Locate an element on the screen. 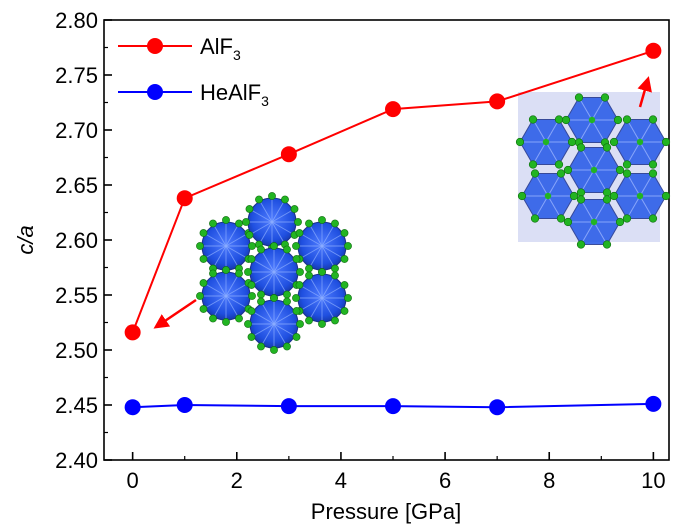 This screenshot has height=527, width=675. legend-label-alf3: AlF is located at coordinates (216, 46).